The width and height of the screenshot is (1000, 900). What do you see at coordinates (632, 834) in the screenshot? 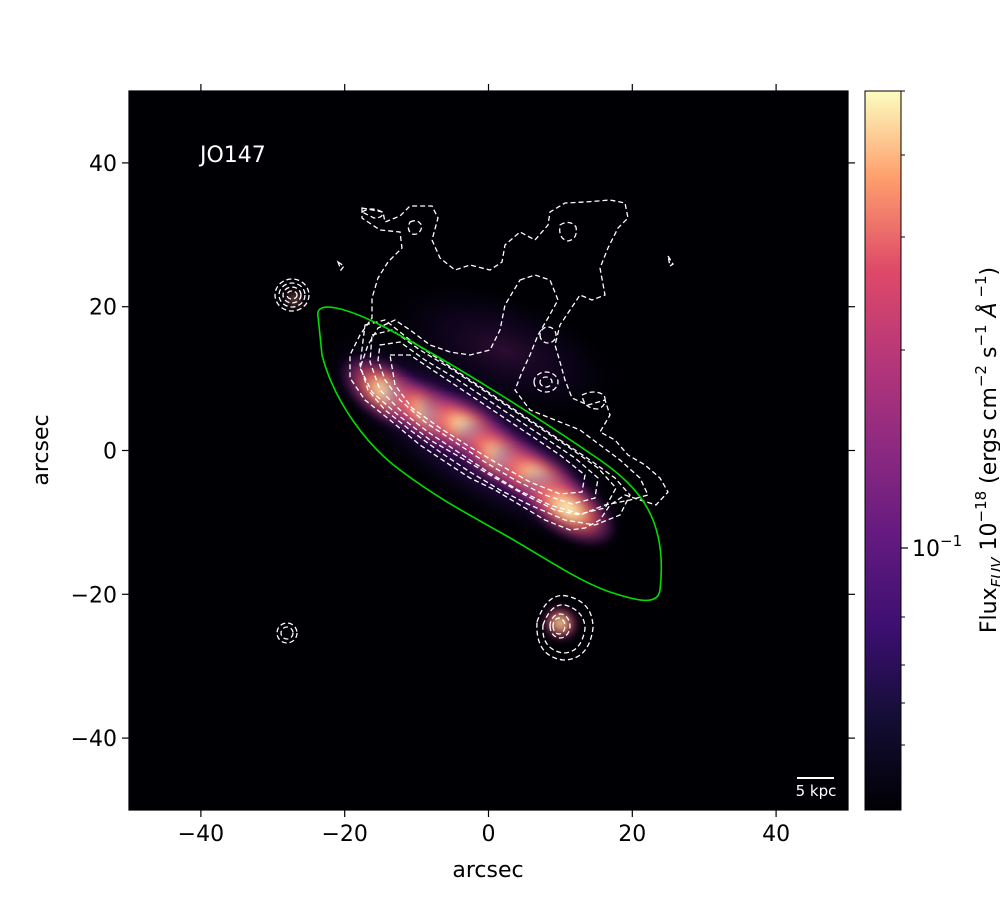
I see `x-tick-label: 20` at bounding box center [632, 834].